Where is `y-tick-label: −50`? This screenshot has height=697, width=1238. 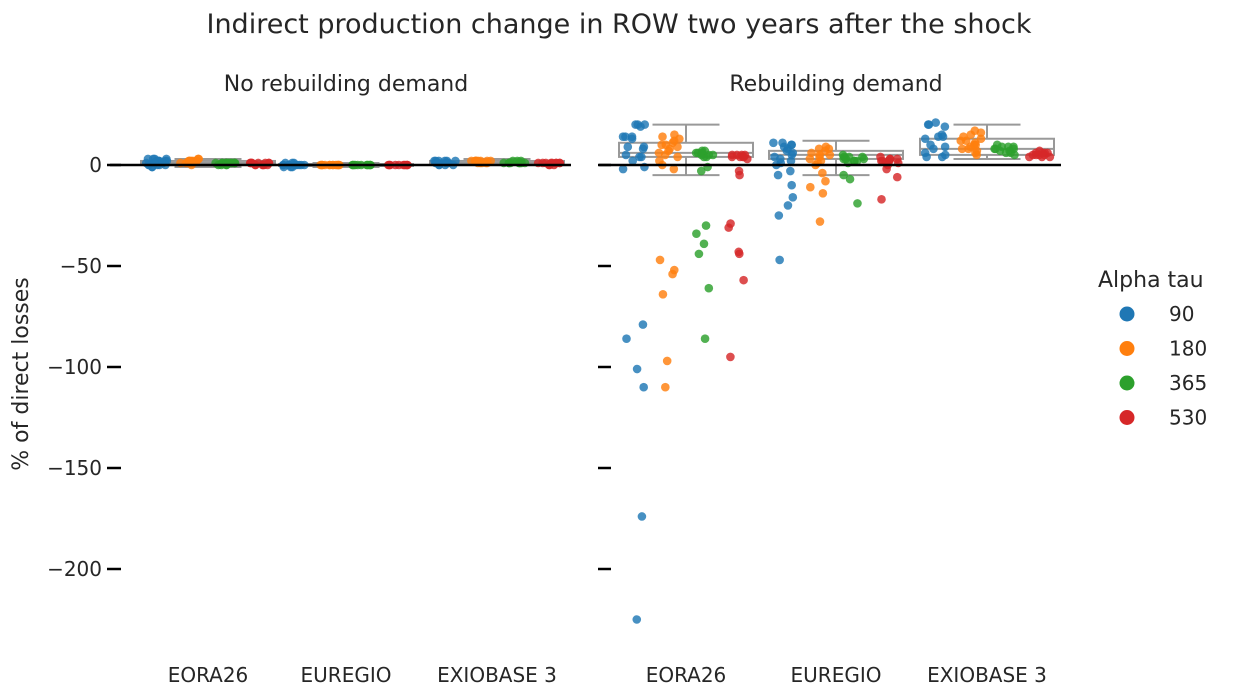 y-tick-label: −50 is located at coordinates (81, 266).